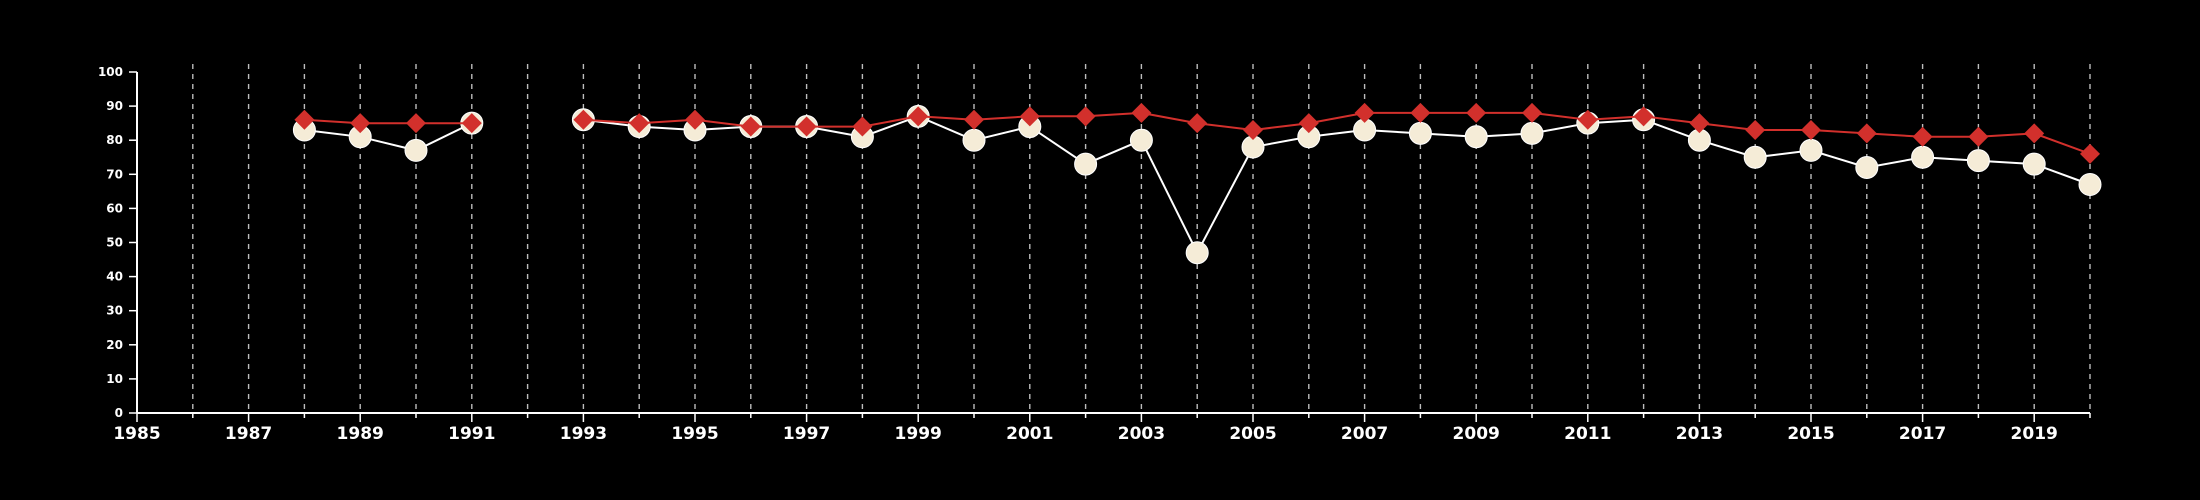  Describe the element at coordinates (1141, 140) in the screenshot. I see `point-circle-2003` at that location.